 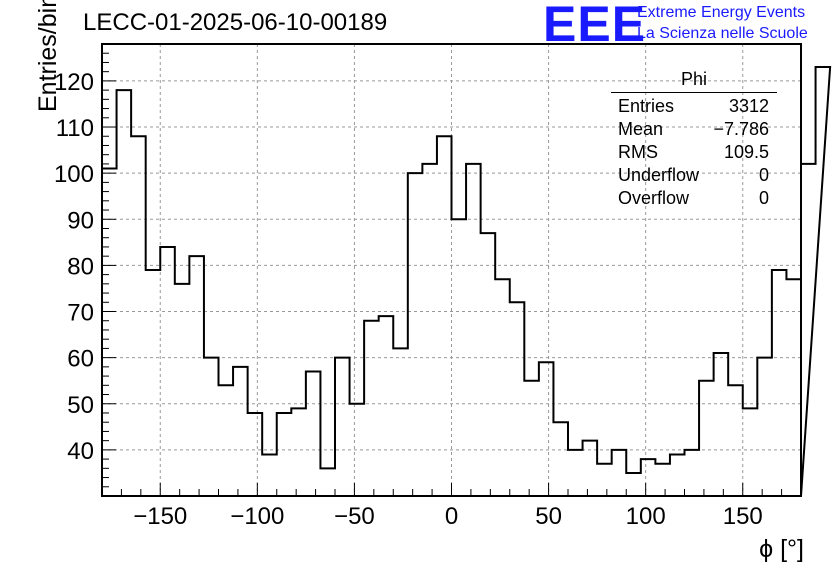 What do you see at coordinates (638, 152) in the screenshot?
I see `stats-label: RMS` at bounding box center [638, 152].